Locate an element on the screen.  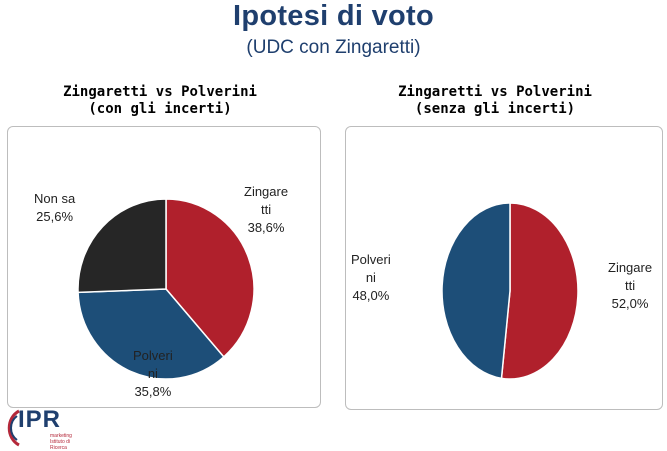
page-title: Ipotesi di voto is located at coordinates (333, 16).